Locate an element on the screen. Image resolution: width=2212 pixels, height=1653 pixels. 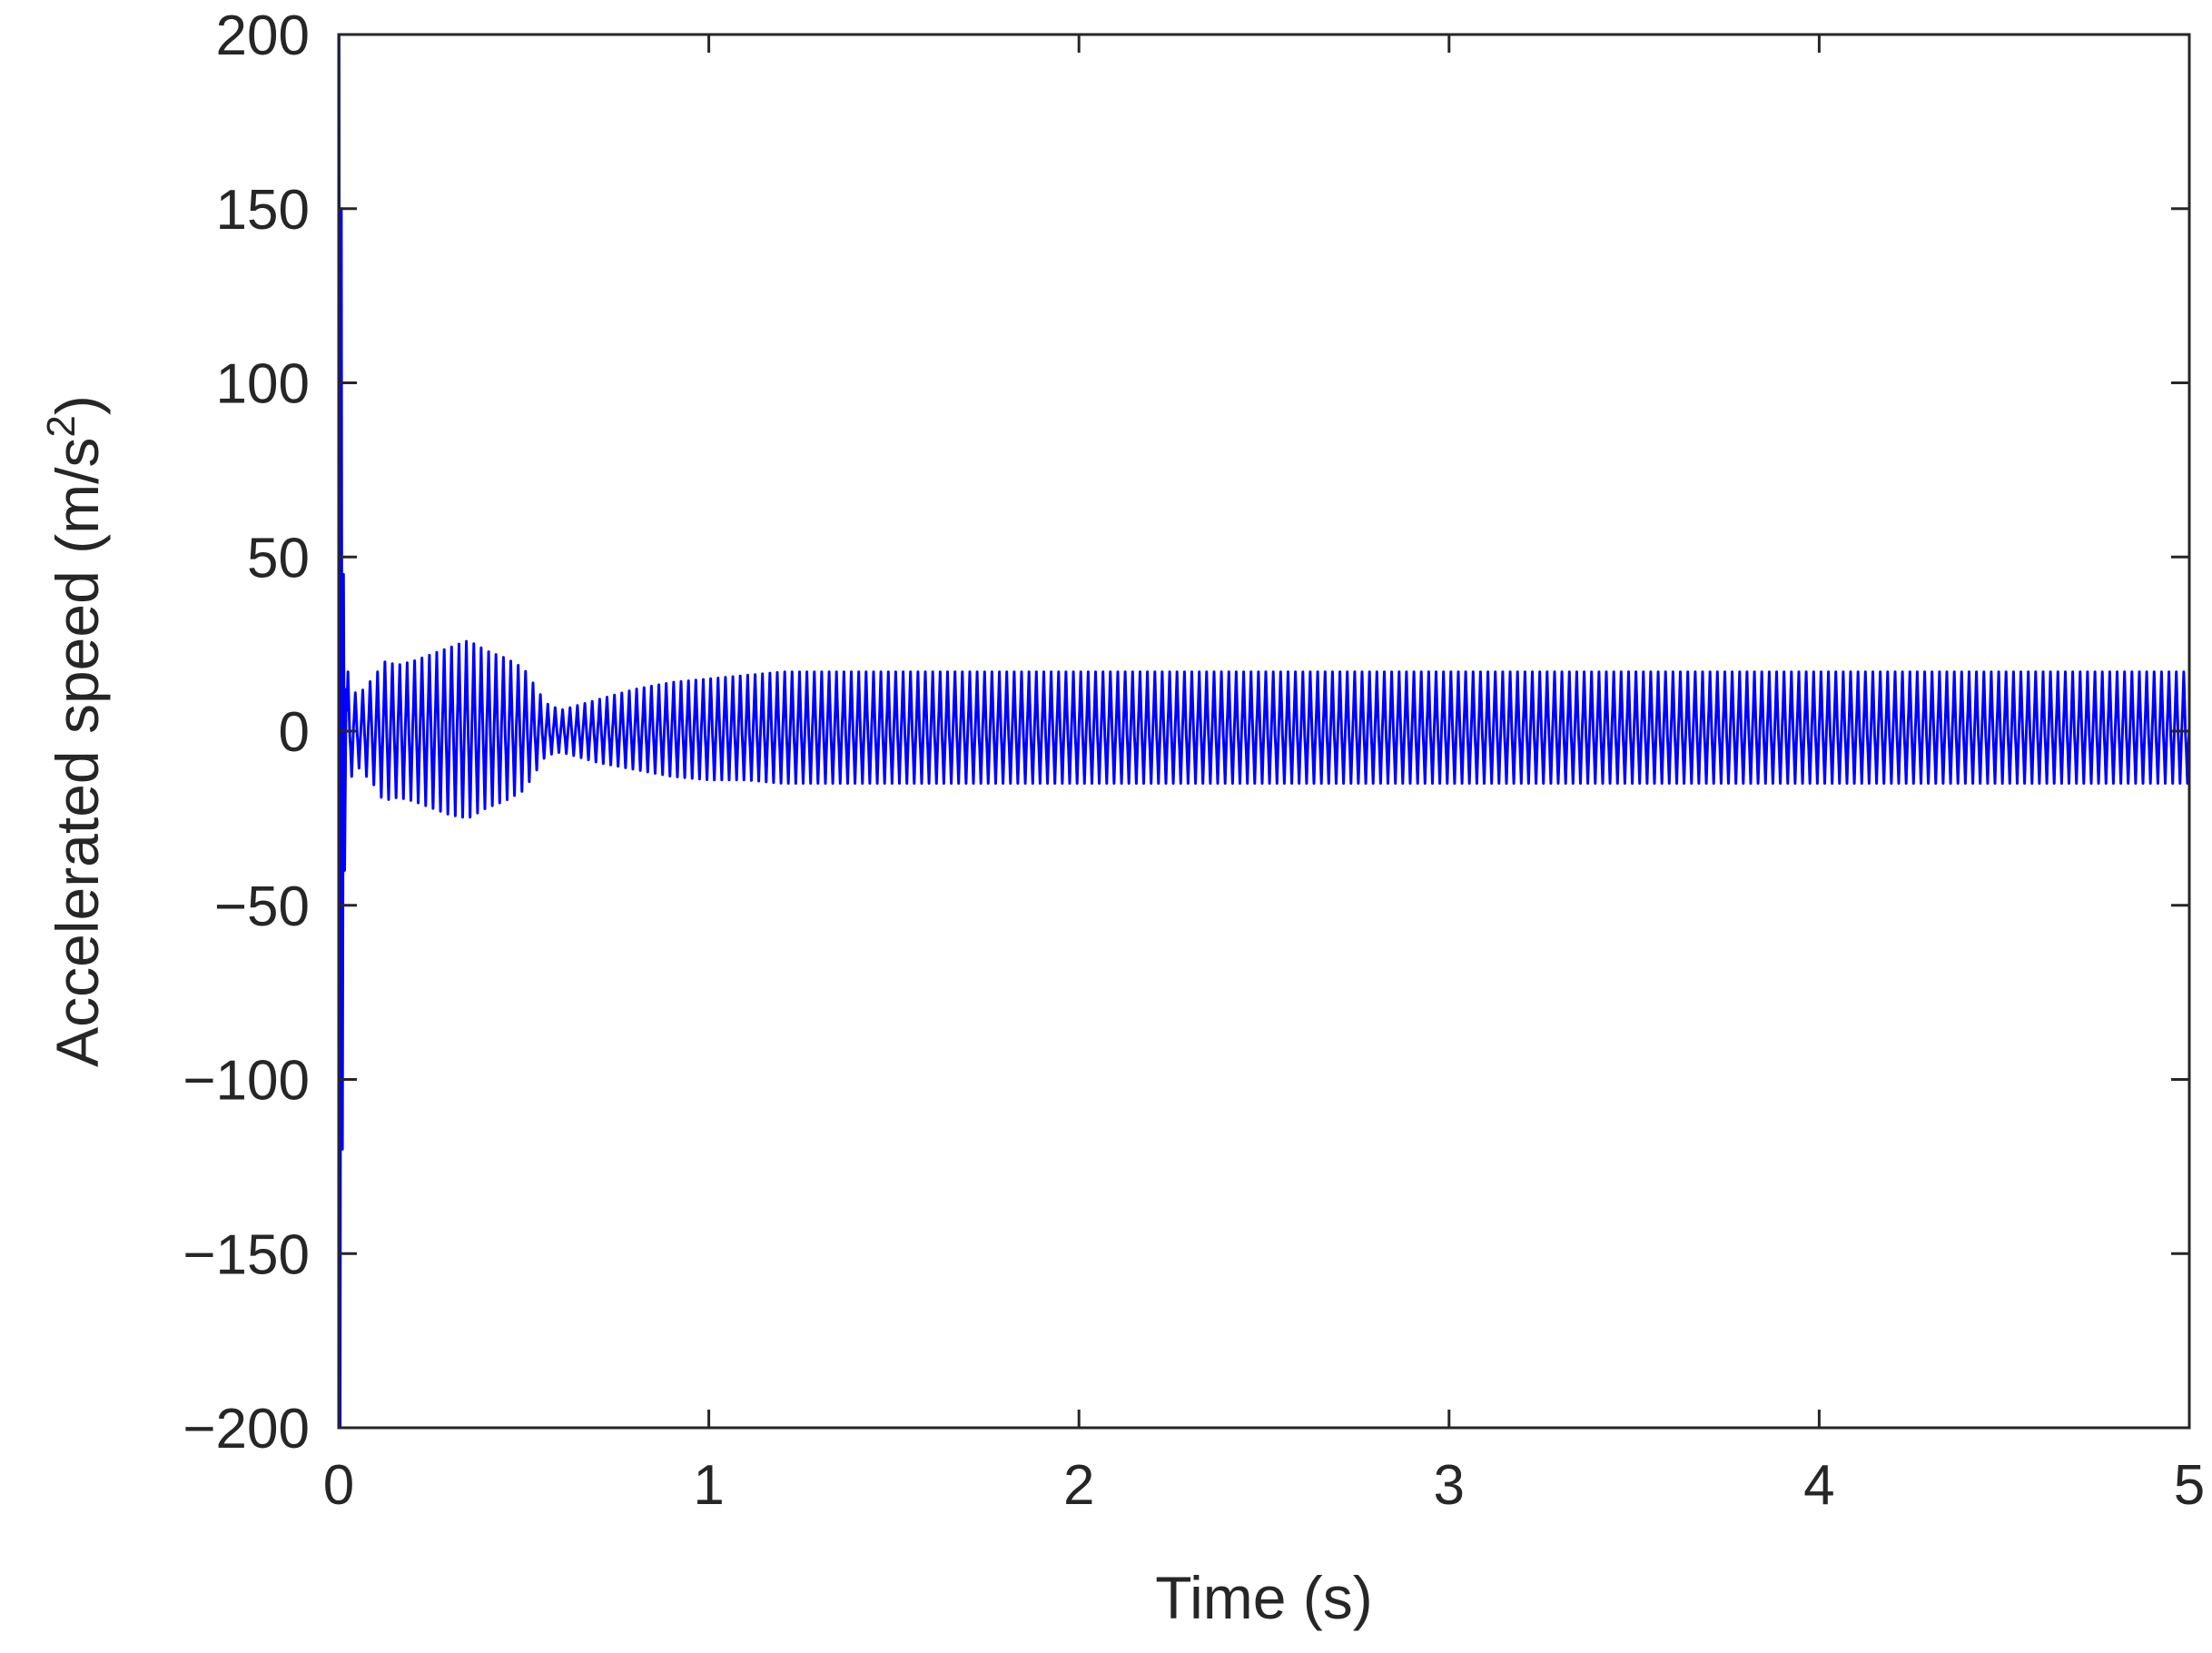
x-tick-label: 0 is located at coordinates (338, 1485).